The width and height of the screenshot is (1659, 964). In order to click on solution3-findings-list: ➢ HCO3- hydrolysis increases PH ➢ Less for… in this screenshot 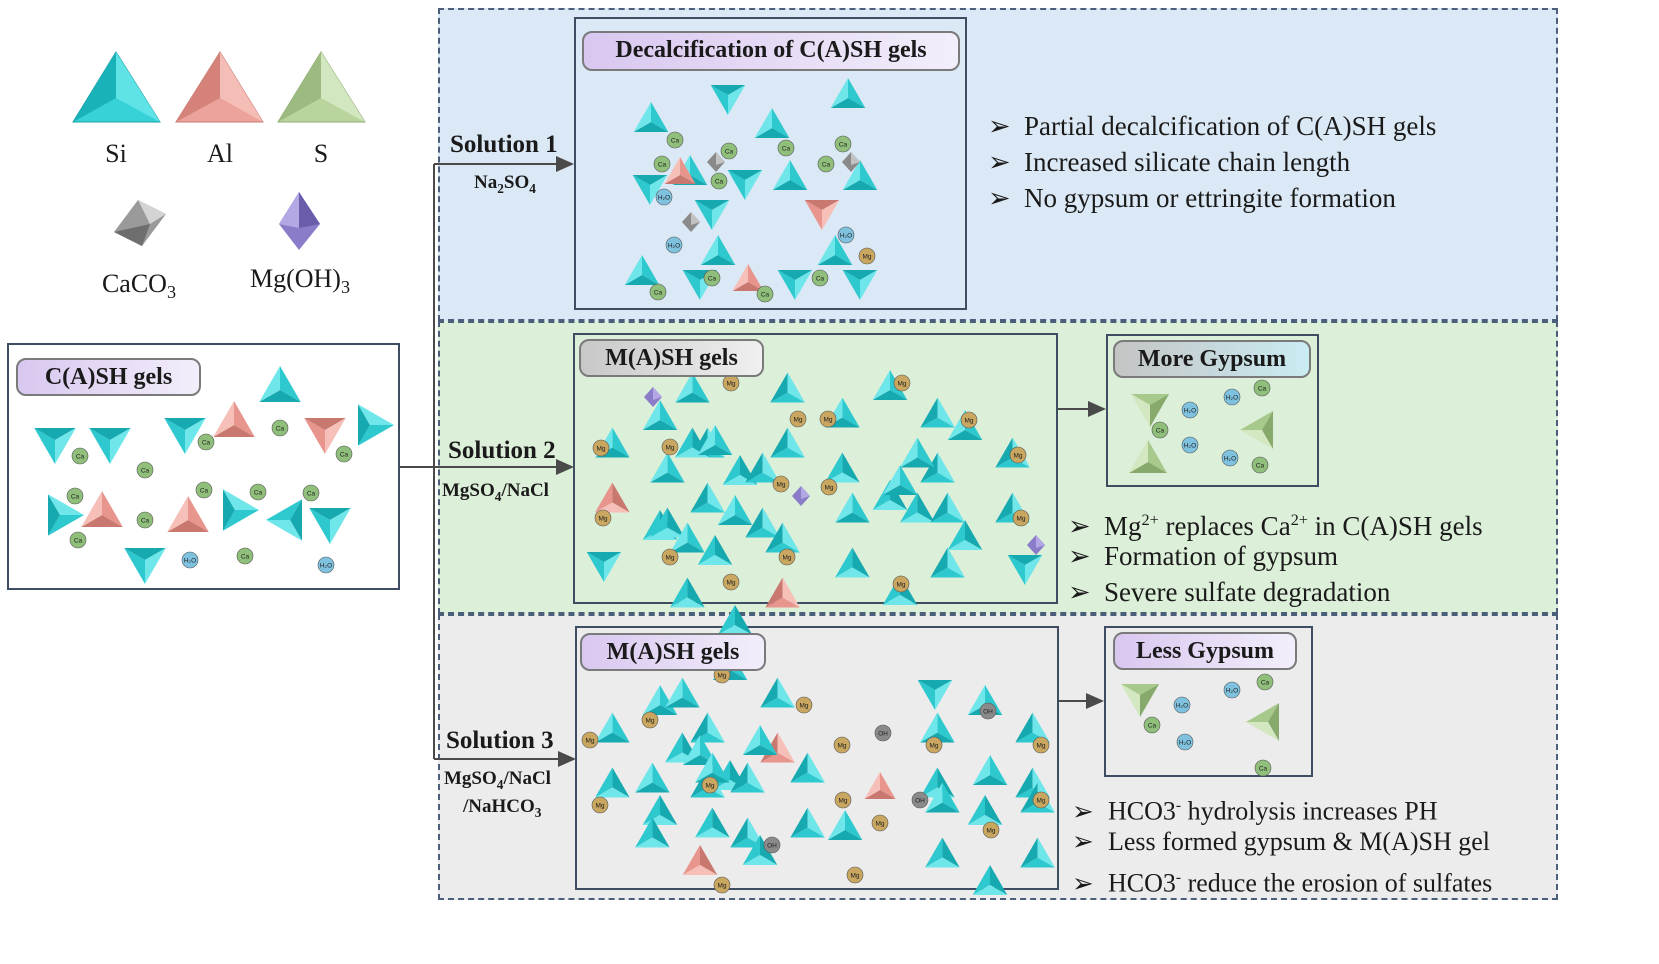, I will do `click(1282, 843)`.